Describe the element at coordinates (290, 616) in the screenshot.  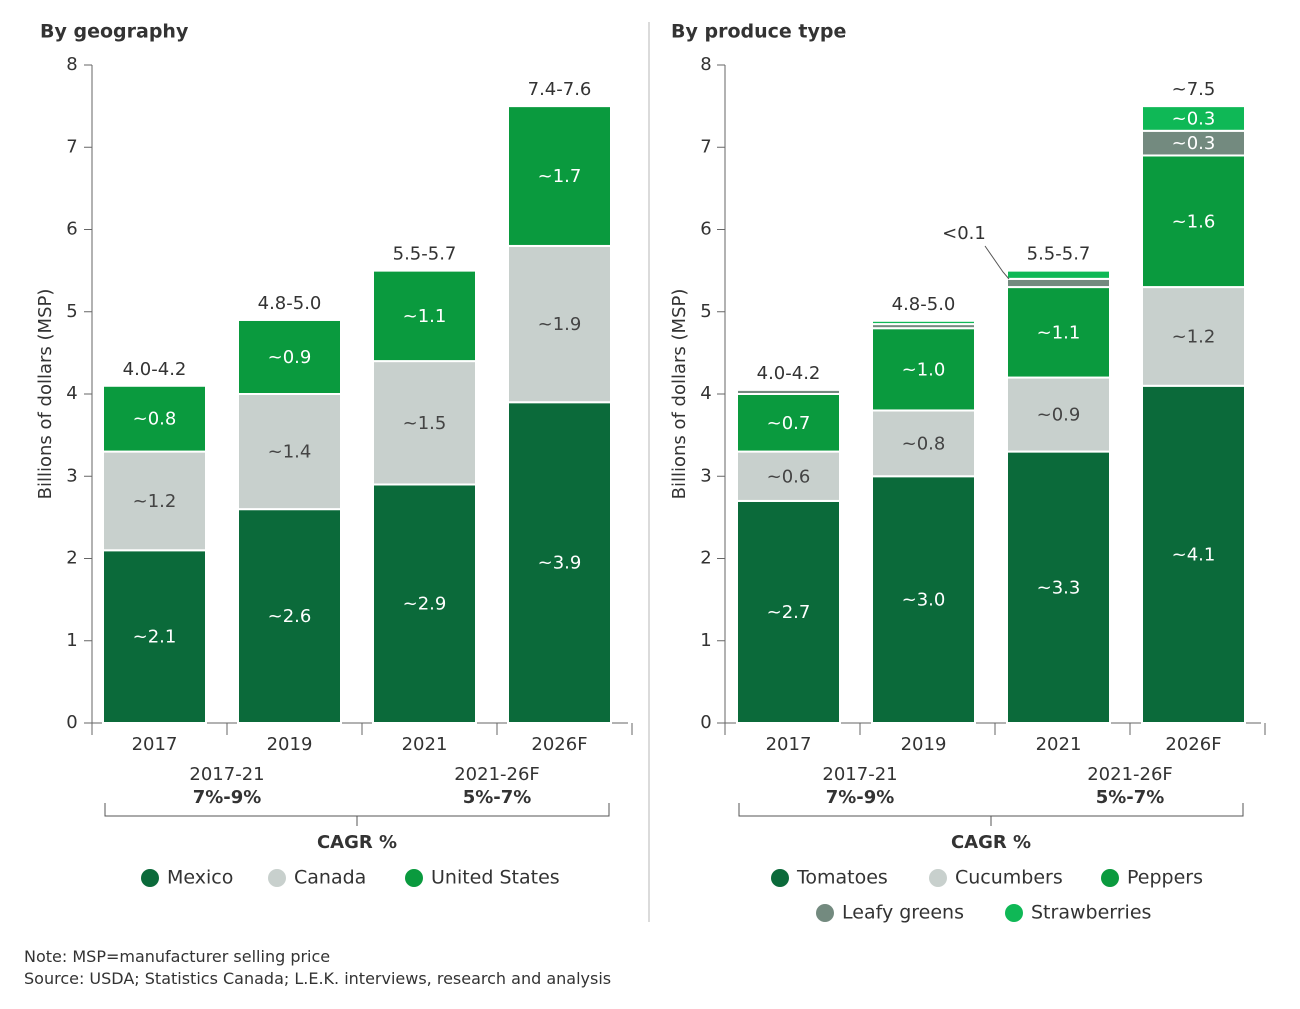
I see `panel1-bar-value-label: ~2.6` at that location.